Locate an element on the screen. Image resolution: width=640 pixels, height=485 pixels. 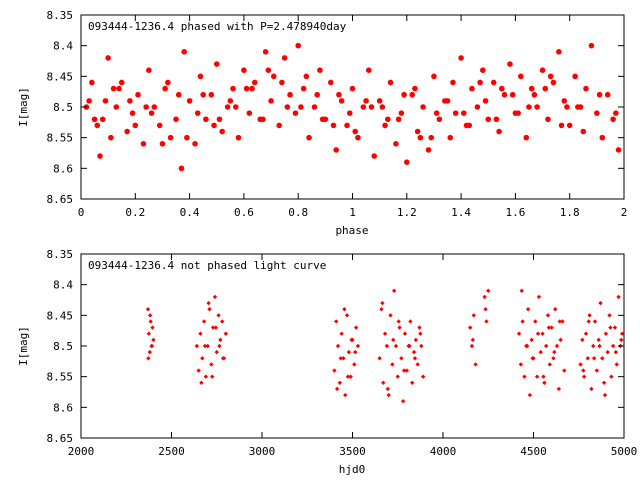
y-tick-label: 8.65 is located at coordinates (60, 199).